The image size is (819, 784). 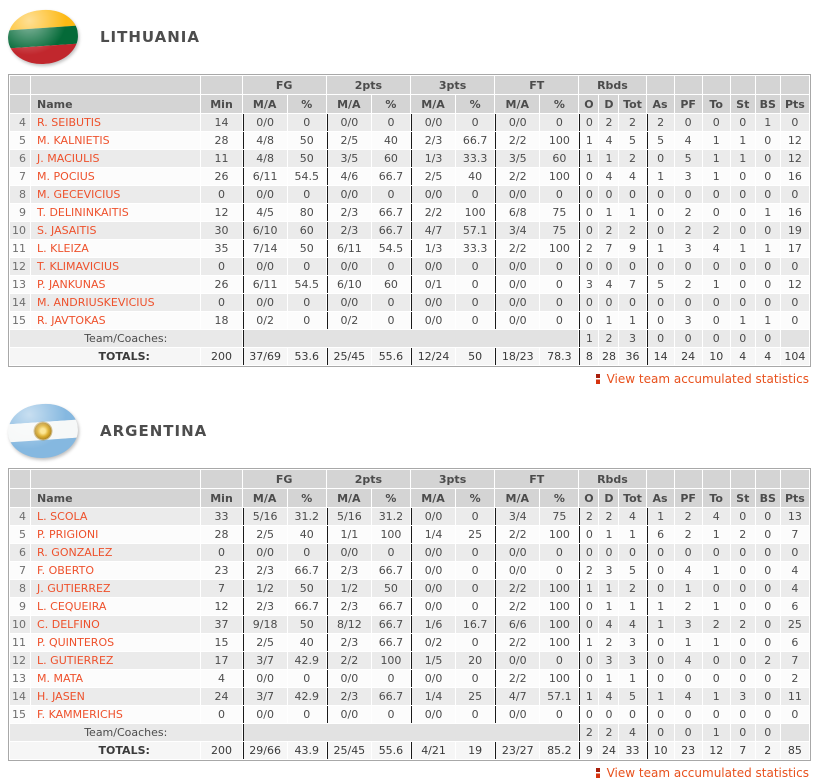 What do you see at coordinates (20, 642) in the screenshot?
I see `jersey-number: 11` at bounding box center [20, 642].